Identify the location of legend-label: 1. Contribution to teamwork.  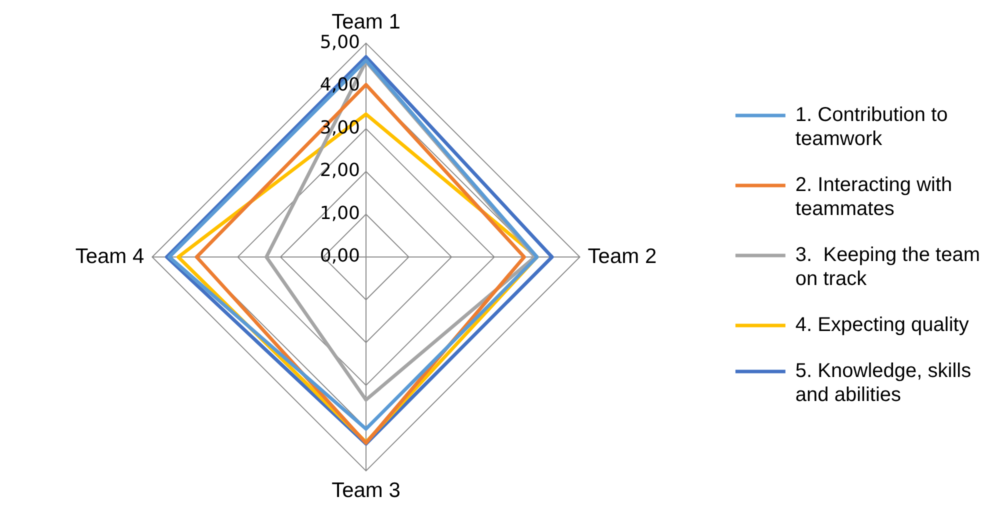
(871, 127).